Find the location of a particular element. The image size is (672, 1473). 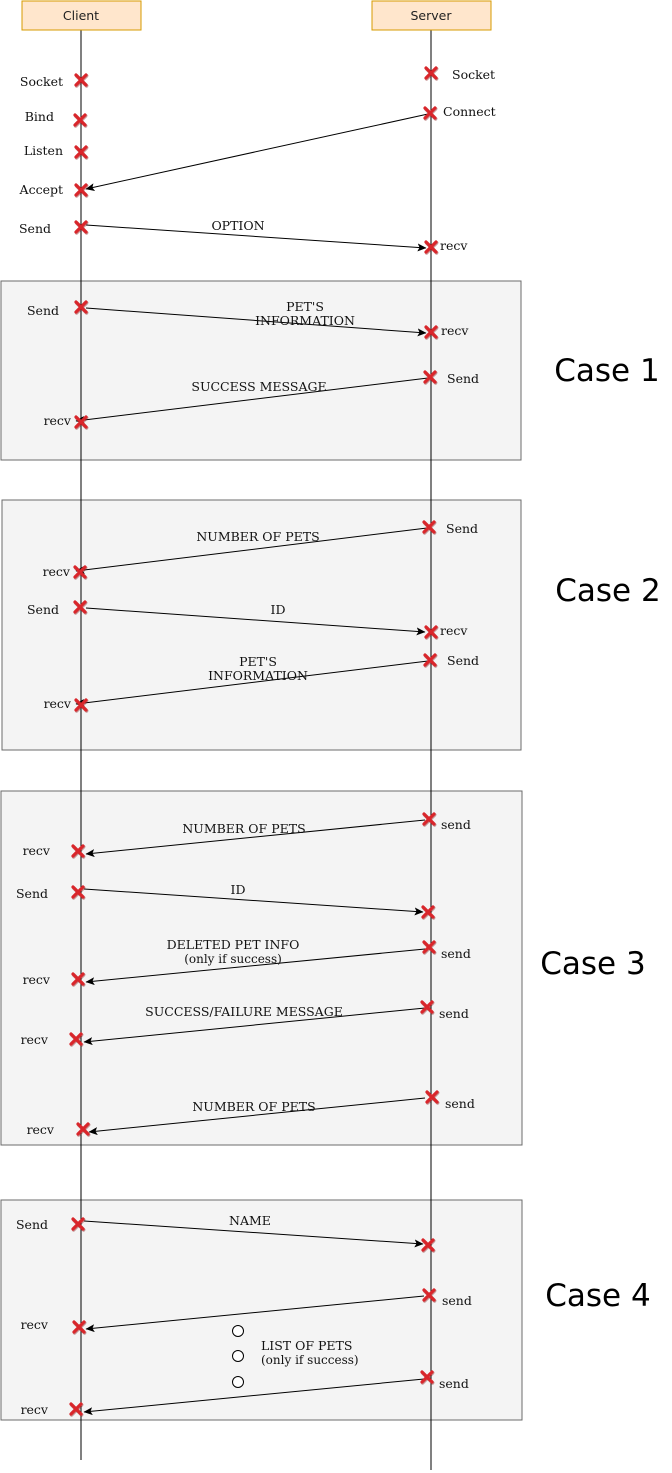

message-label: SUCCESS/FAILURE MESSAGE is located at coordinates (244, 1011).